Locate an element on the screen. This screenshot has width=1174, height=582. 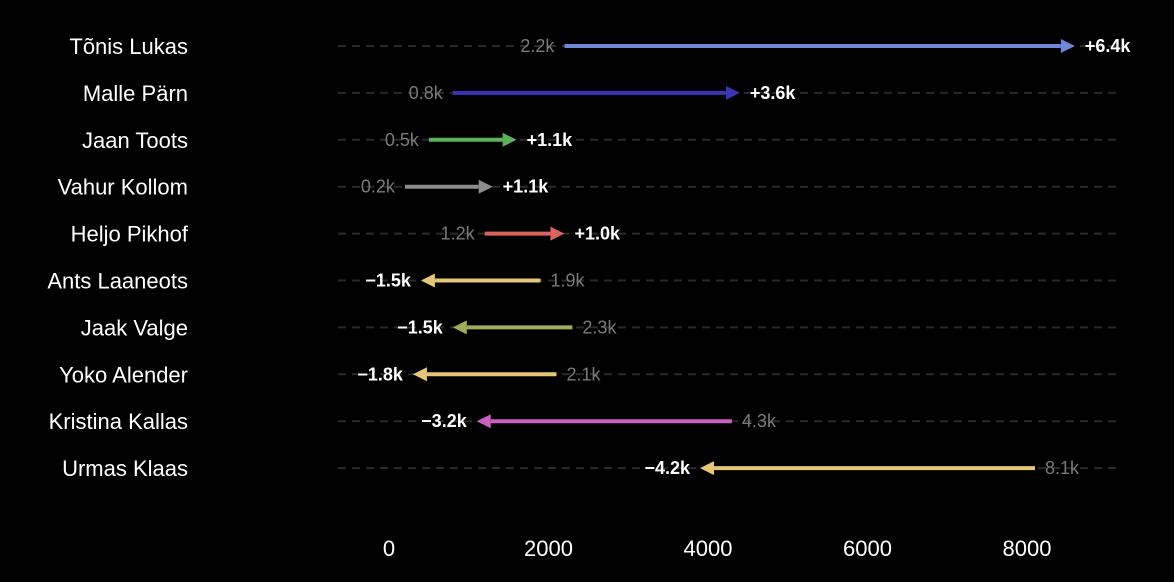
row-name-label: Jaak Valge is located at coordinates (134, 327).